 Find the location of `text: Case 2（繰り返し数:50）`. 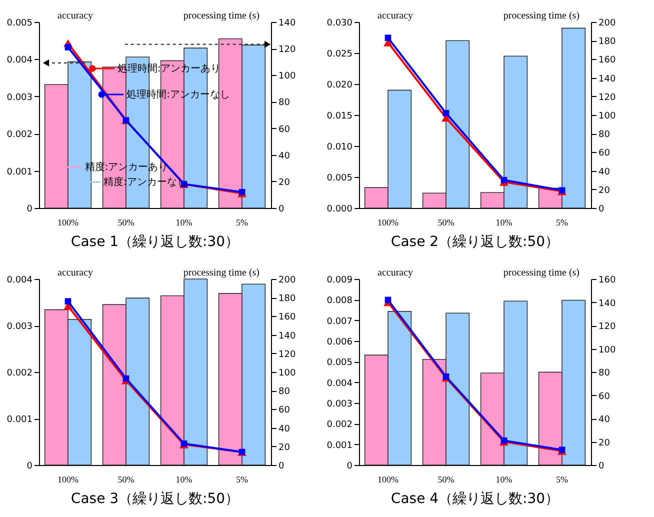

text: Case 2（繰り返し数:50） is located at coordinates (475, 242).